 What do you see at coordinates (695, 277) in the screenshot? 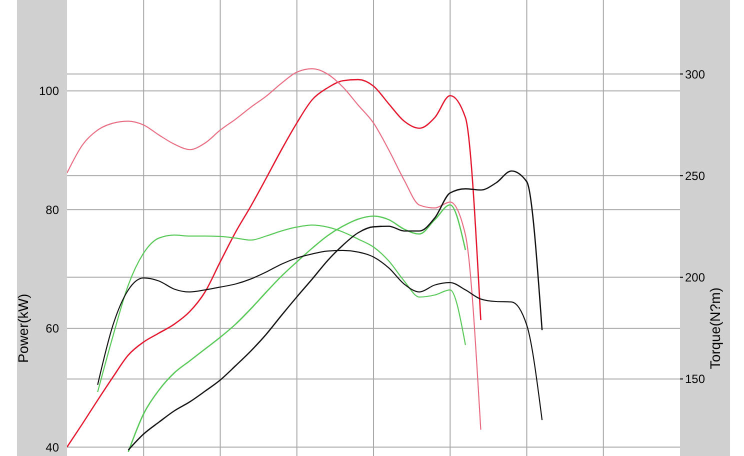
I see `y2-tick-label: 200` at bounding box center [695, 277].